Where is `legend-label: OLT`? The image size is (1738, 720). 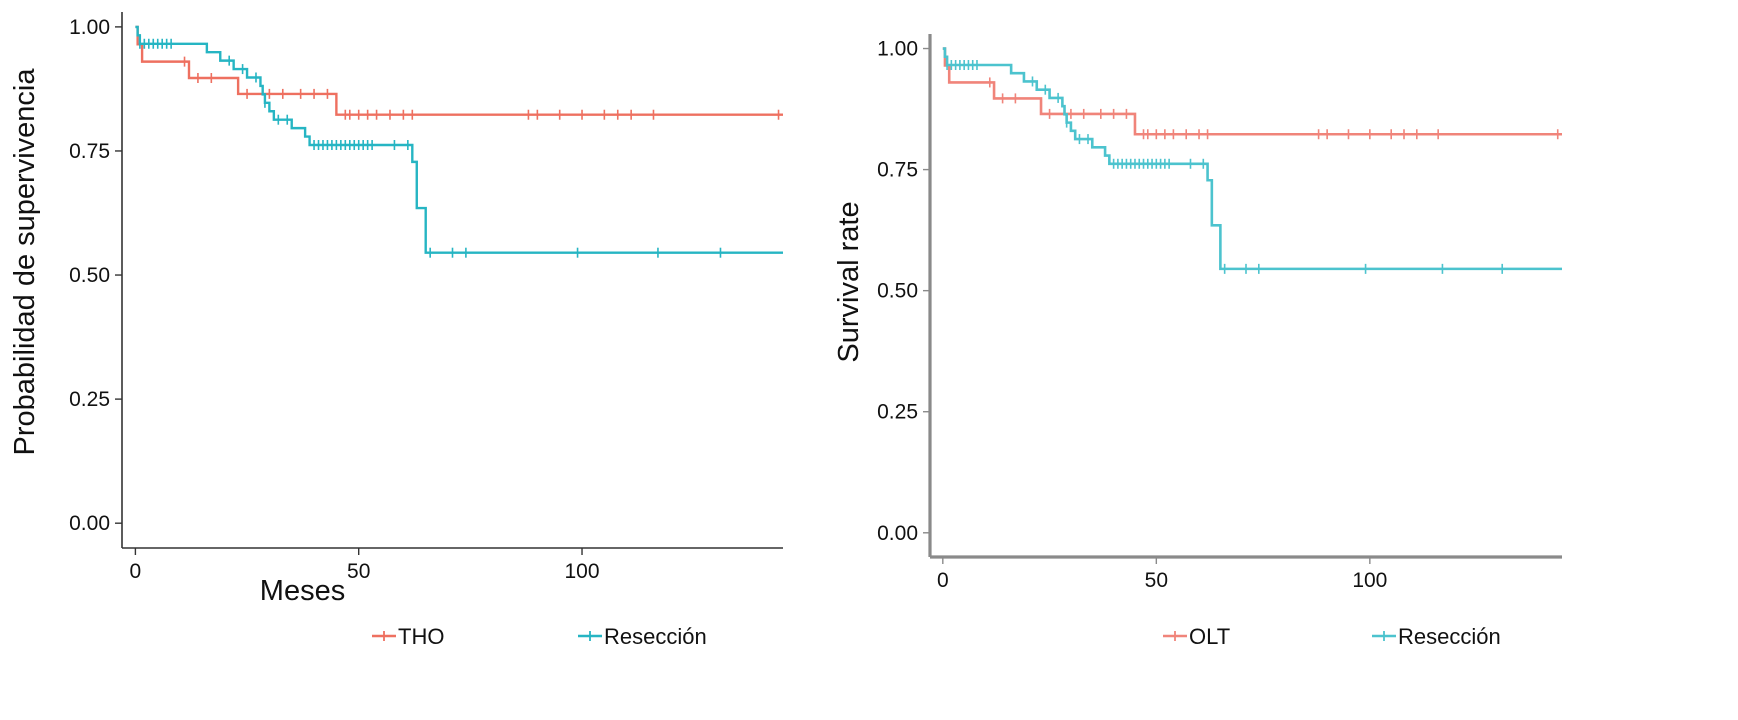
legend-label: OLT is located at coordinates (1209, 636).